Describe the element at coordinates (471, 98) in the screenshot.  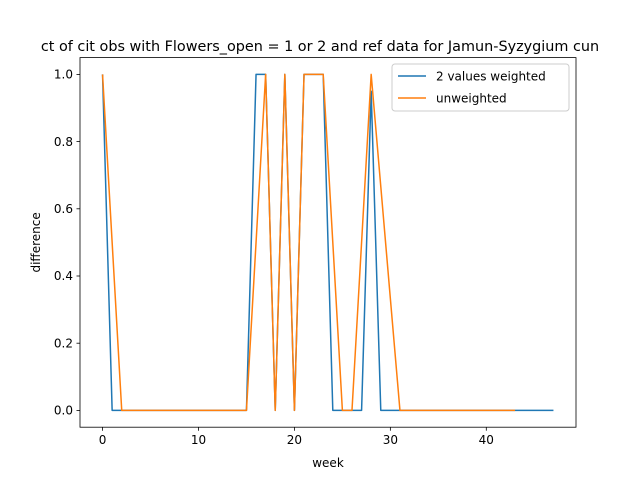
I see `legend-label: unweighted` at that location.